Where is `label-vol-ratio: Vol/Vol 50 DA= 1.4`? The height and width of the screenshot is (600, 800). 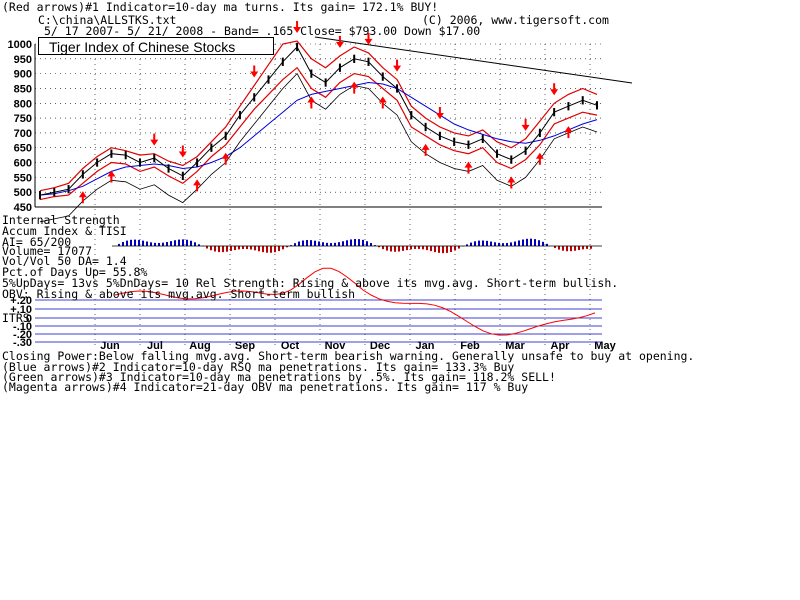 label-vol-ratio: Vol/Vol 50 DA= 1.4 is located at coordinates (64, 261).